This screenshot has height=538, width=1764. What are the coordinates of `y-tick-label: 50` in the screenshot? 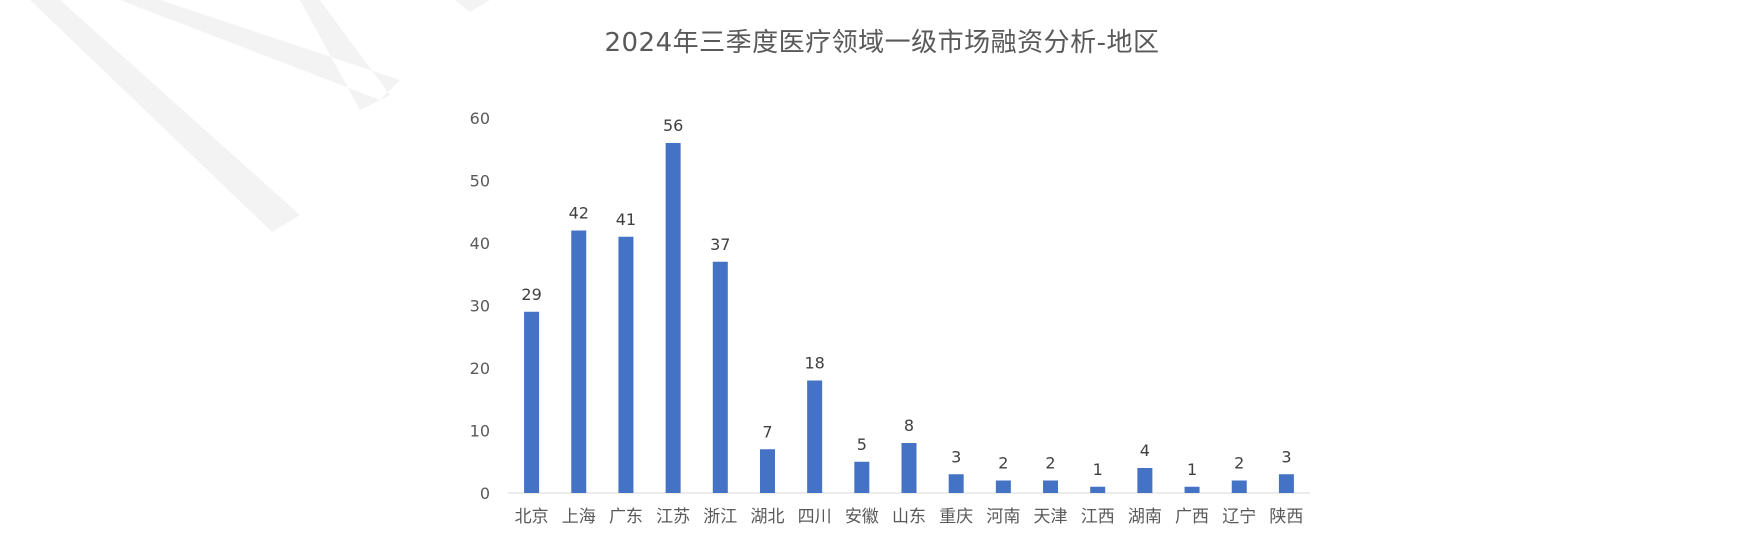 It's located at (480, 181).